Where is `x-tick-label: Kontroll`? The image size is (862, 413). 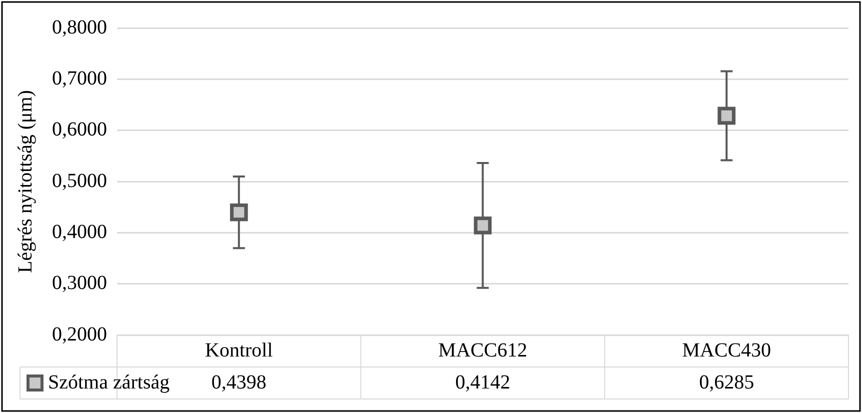 x-tick-label: Kontroll is located at coordinates (239, 350).